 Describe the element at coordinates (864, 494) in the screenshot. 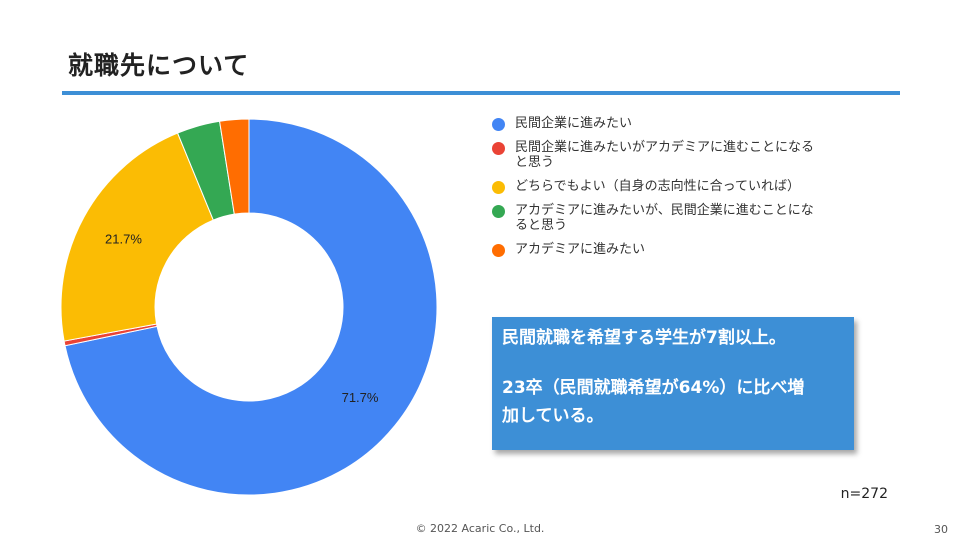

I see `sample-size: n=272` at that location.